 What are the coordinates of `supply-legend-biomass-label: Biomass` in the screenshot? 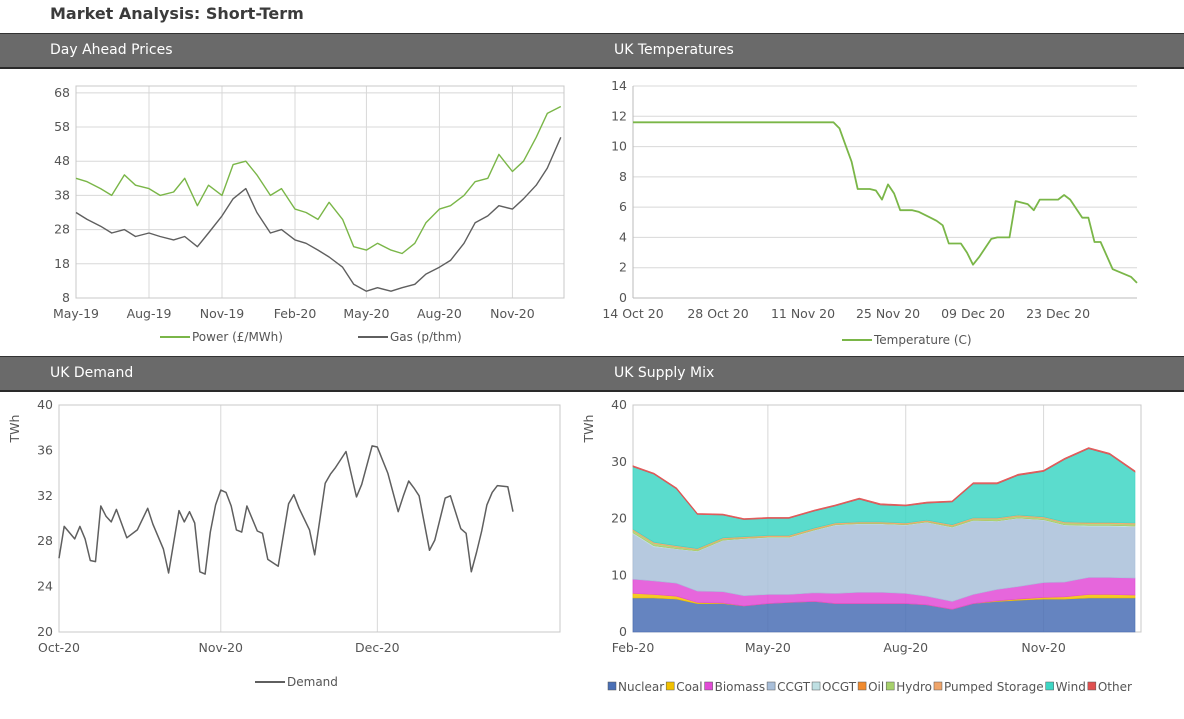 It's located at (740, 687).